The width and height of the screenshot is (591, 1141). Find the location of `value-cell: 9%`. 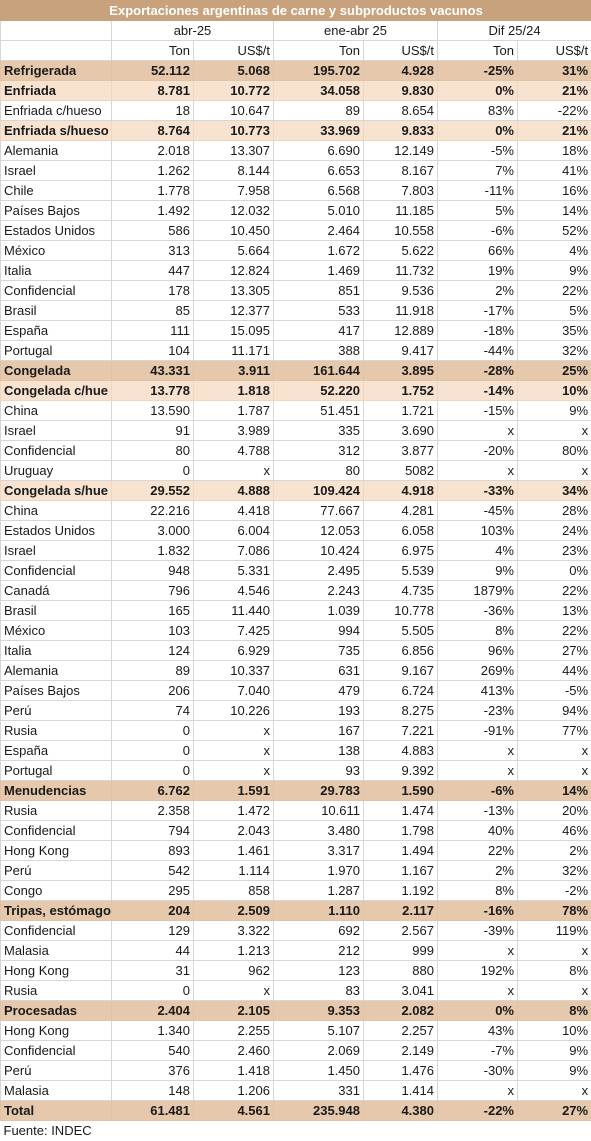

value-cell: 9% is located at coordinates (553, 410).